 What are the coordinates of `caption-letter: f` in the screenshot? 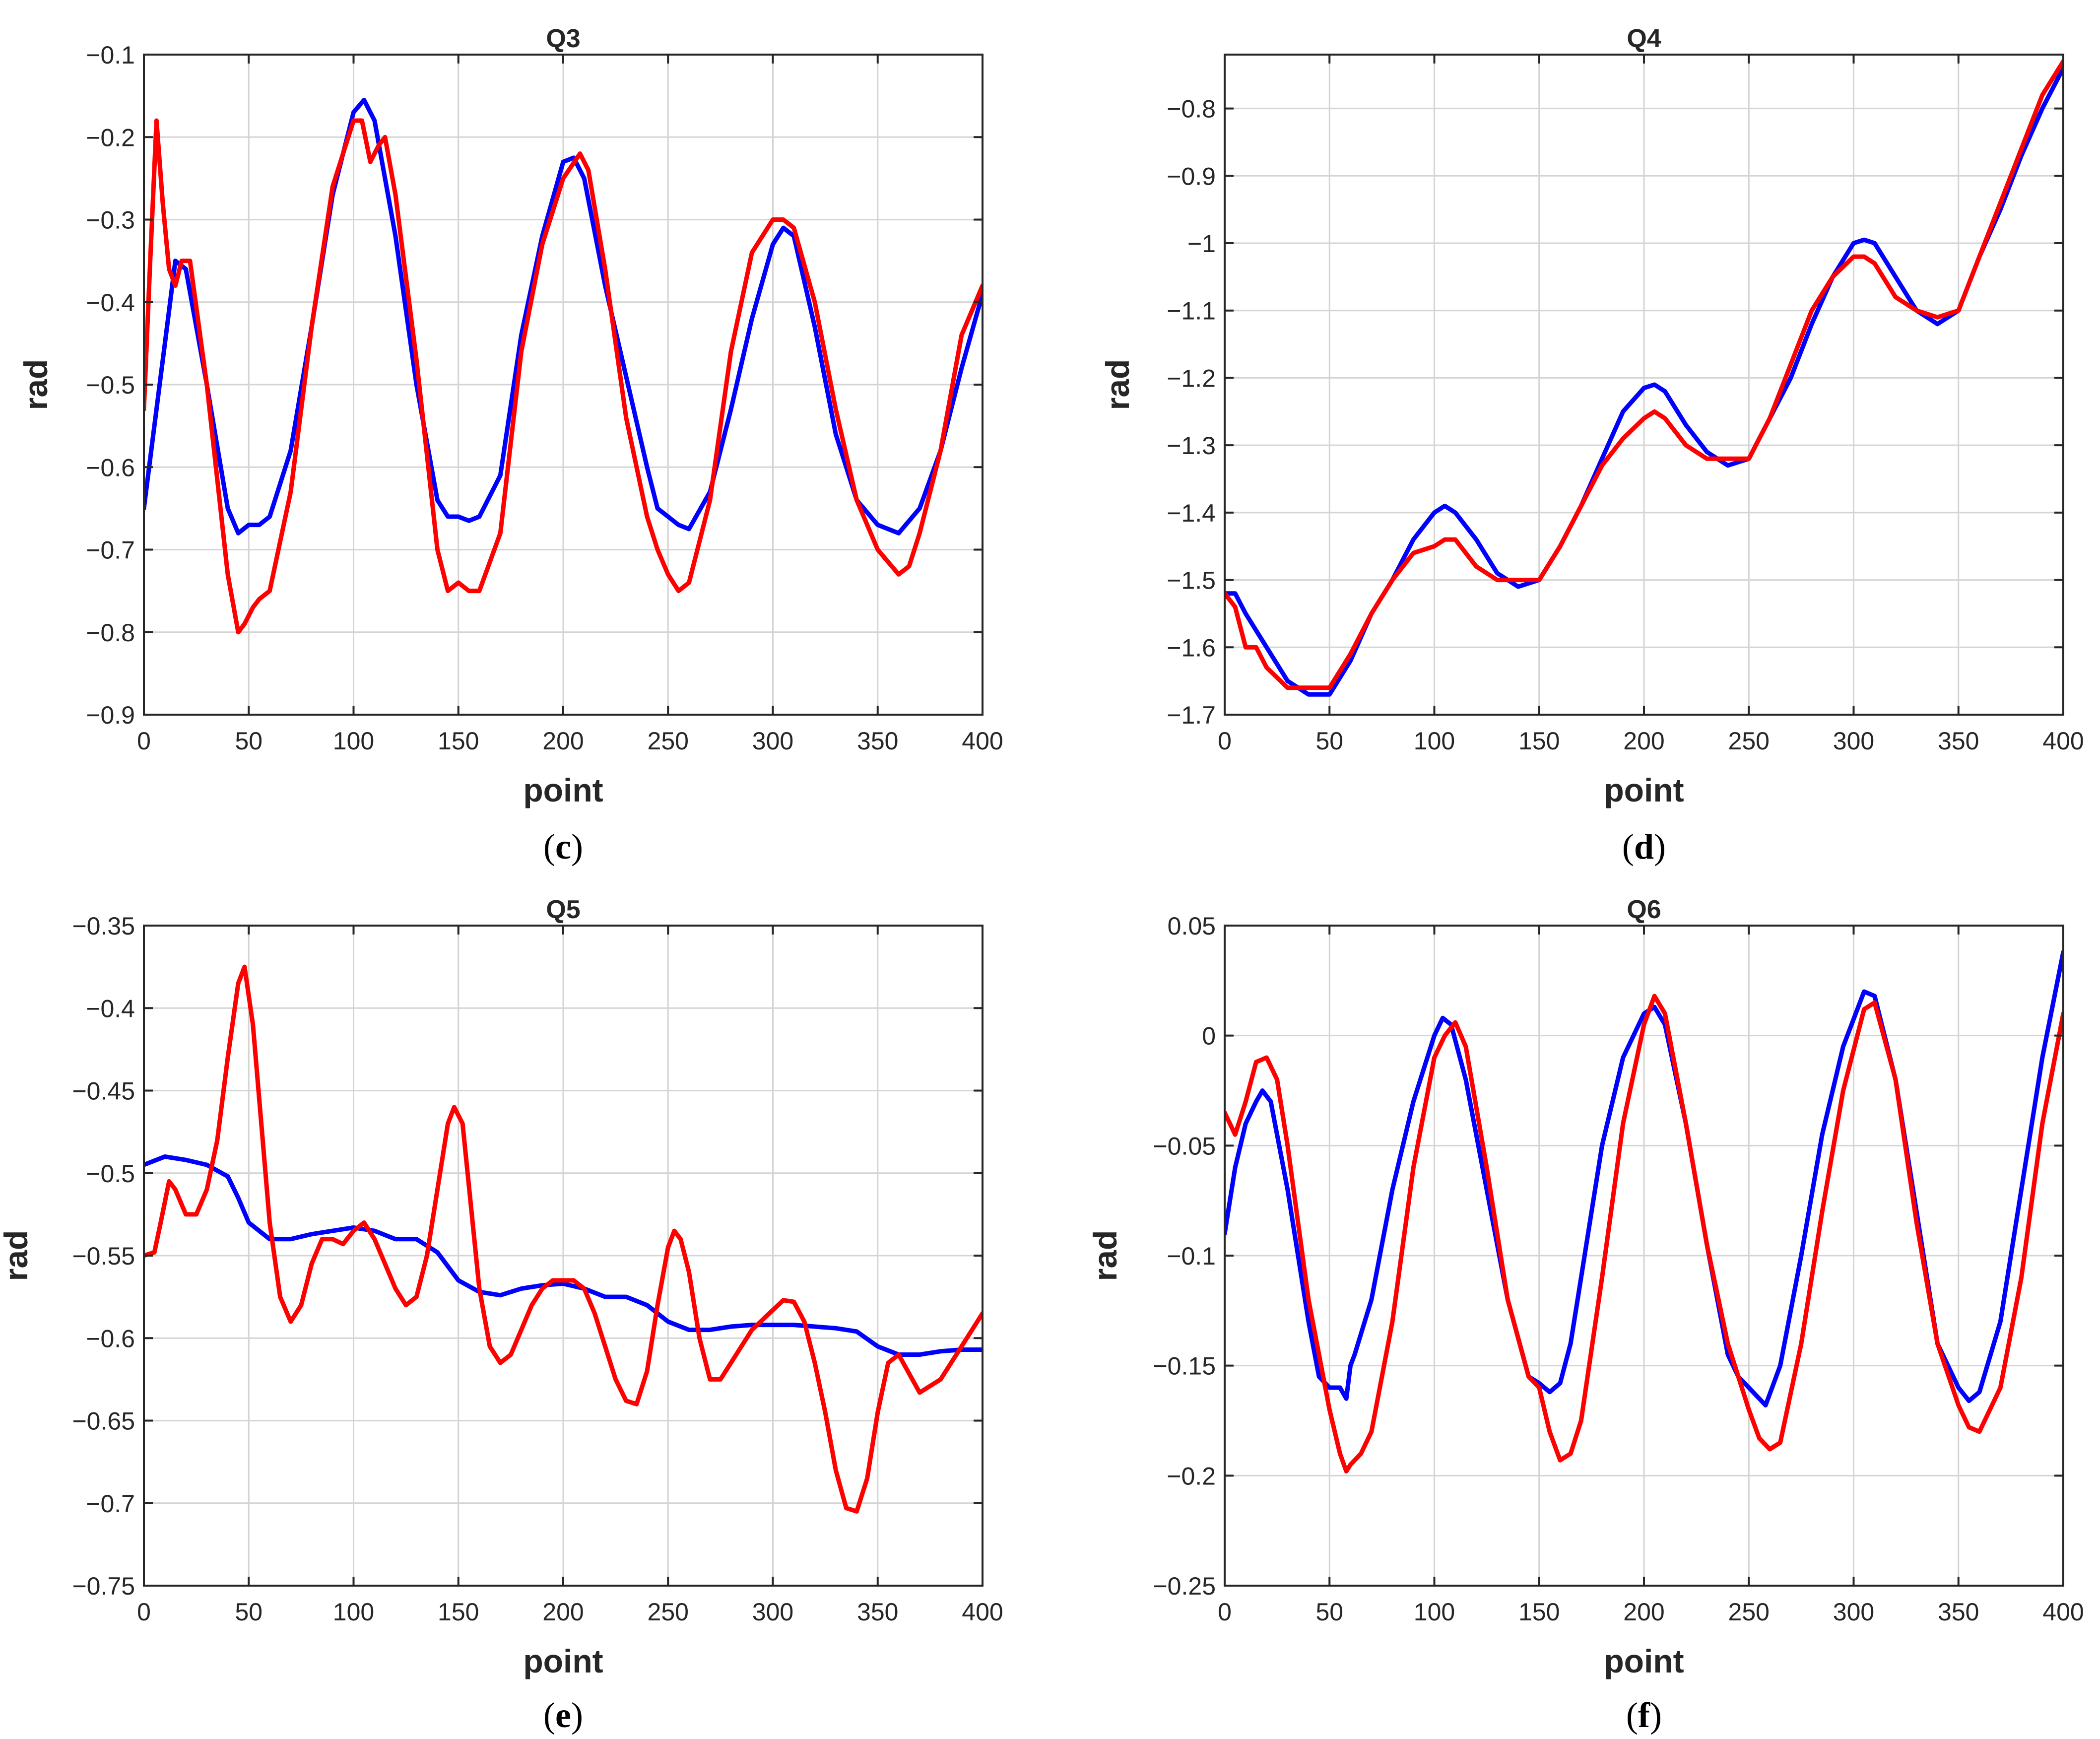 It's located at (1644, 1715).